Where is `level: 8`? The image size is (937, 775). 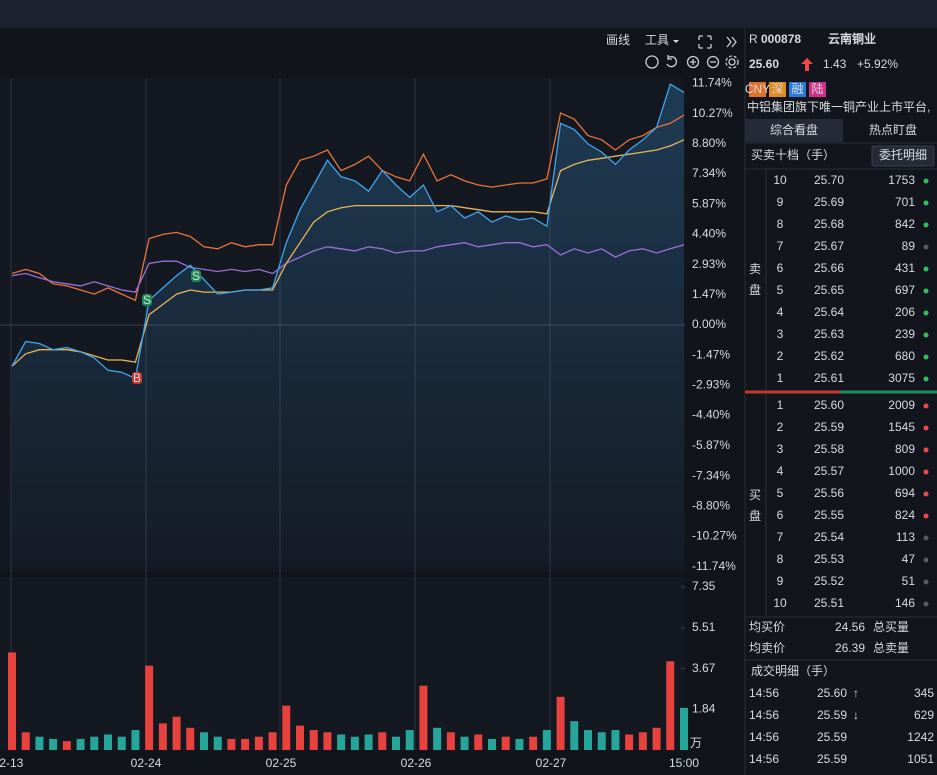 level: 8 is located at coordinates (780, 559).